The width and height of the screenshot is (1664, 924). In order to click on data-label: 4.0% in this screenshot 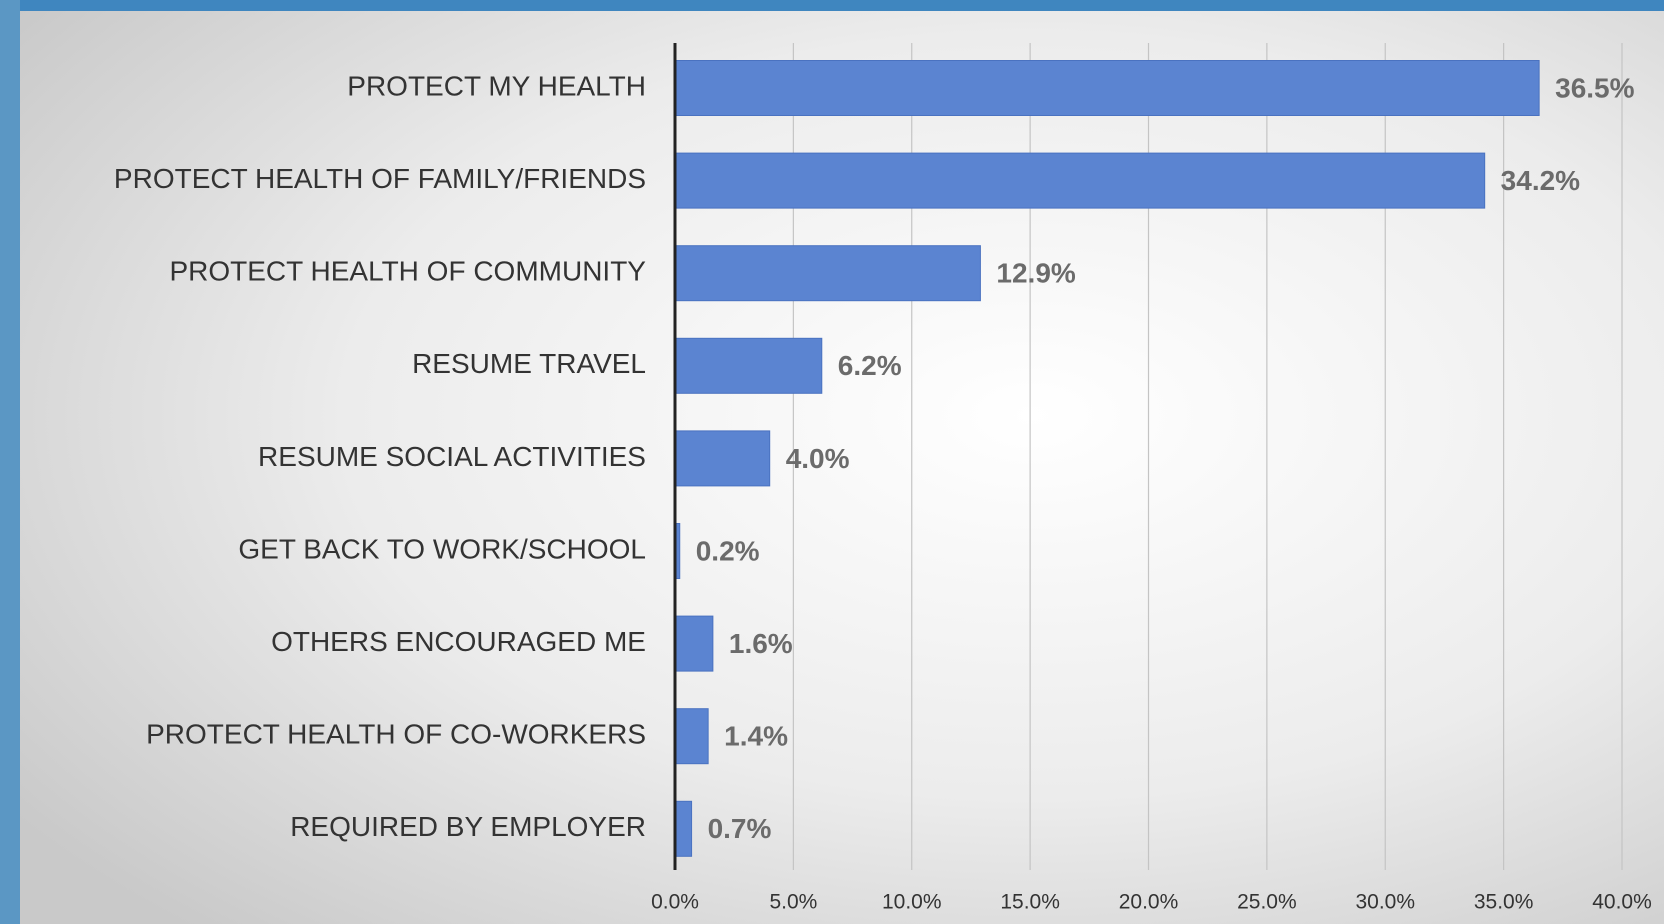, I will do `click(818, 458)`.